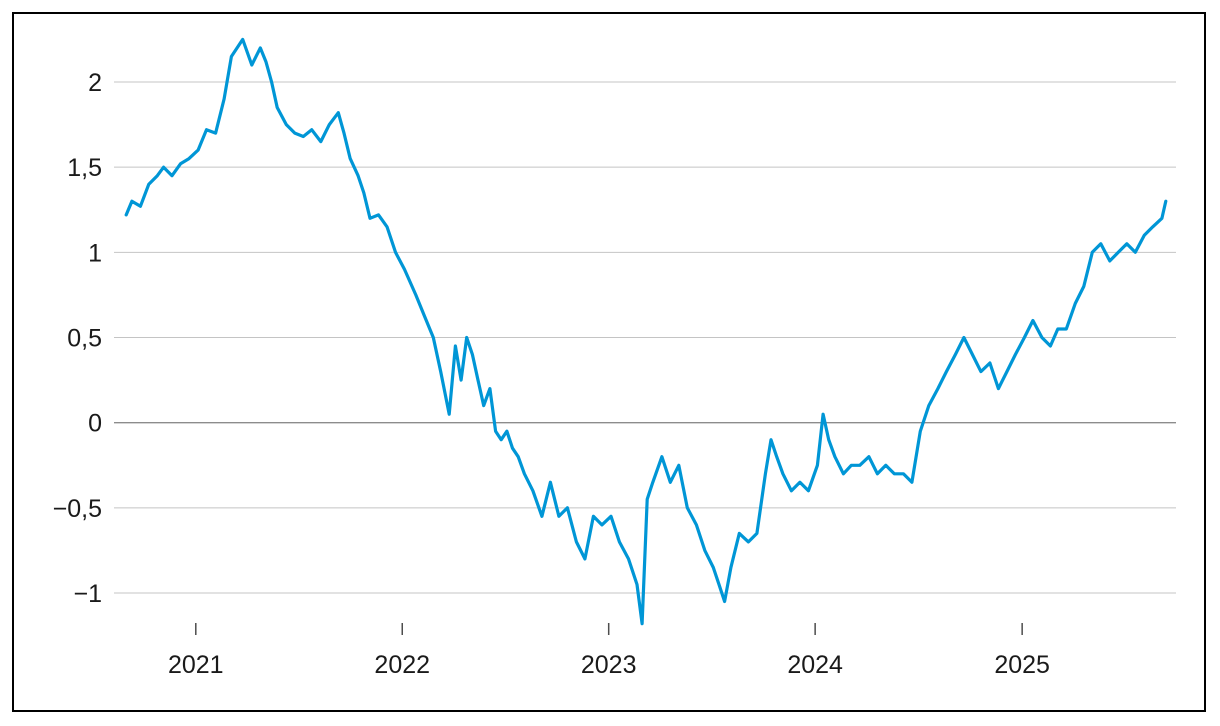  What do you see at coordinates (84, 339) in the screenshot?
I see `y-tick-label: 0,5` at bounding box center [84, 339].